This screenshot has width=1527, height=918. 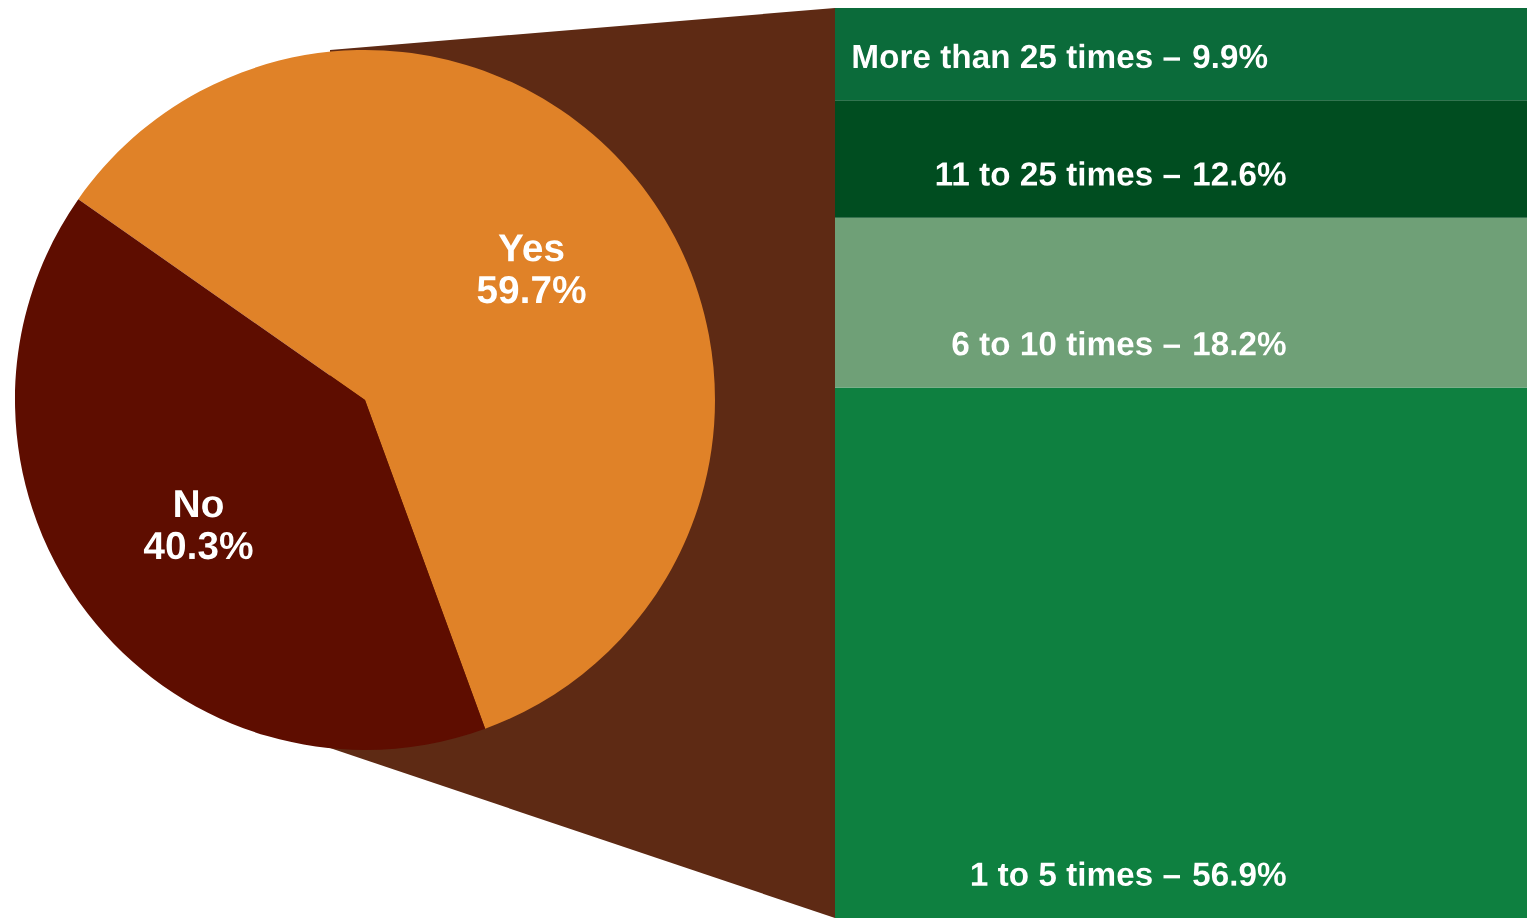 What do you see at coordinates (198, 545) in the screenshot?
I see `data-label: 40.3%` at bounding box center [198, 545].